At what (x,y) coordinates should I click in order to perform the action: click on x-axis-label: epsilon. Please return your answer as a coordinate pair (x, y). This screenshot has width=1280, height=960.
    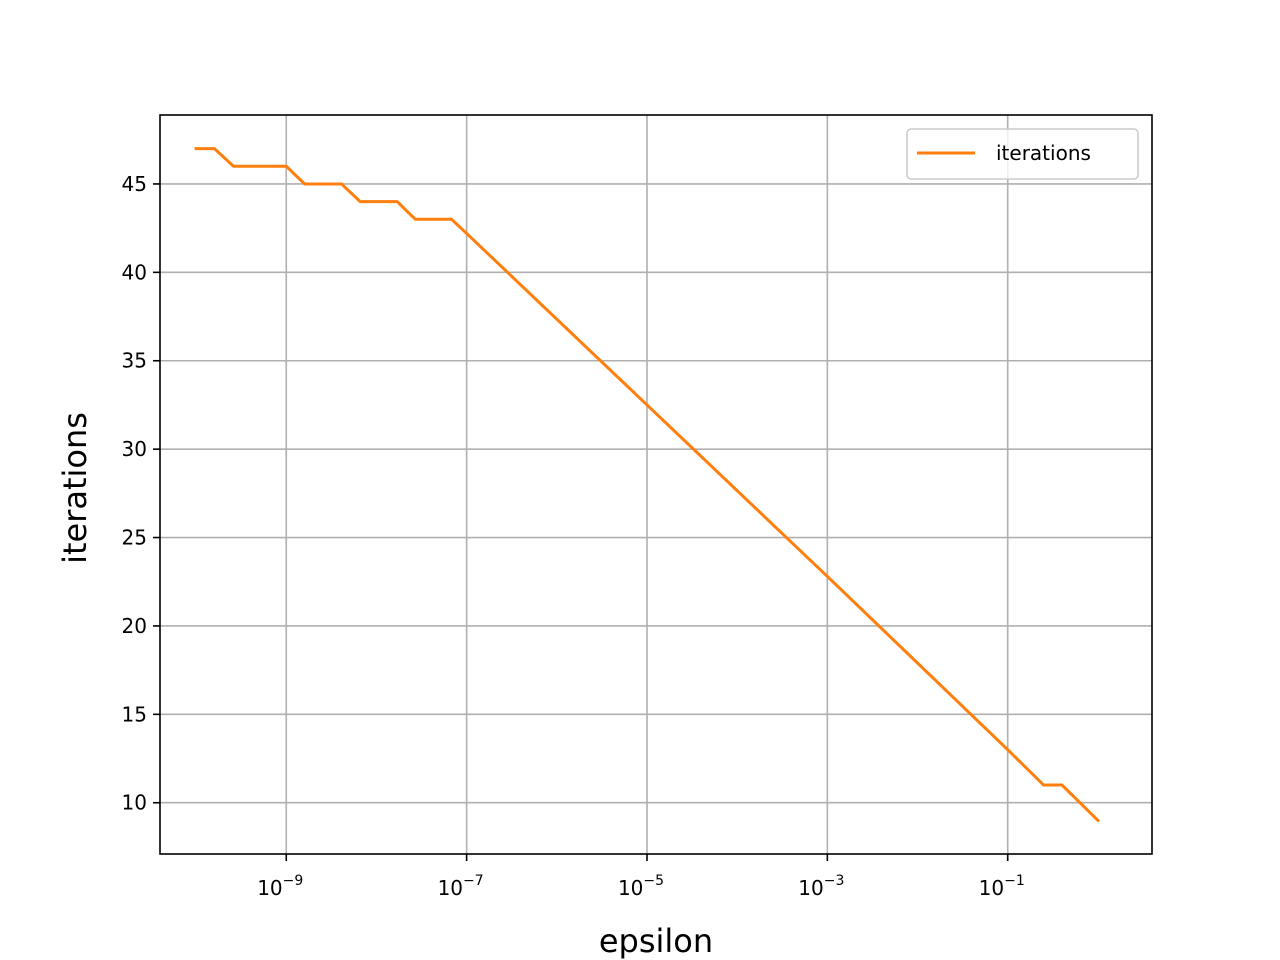
    Looking at the image, I should click on (656, 941).